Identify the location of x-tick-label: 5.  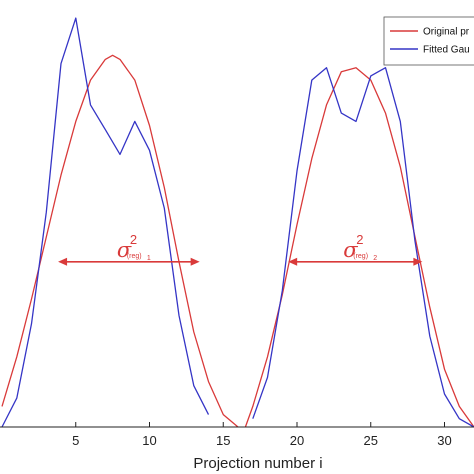
(75, 440).